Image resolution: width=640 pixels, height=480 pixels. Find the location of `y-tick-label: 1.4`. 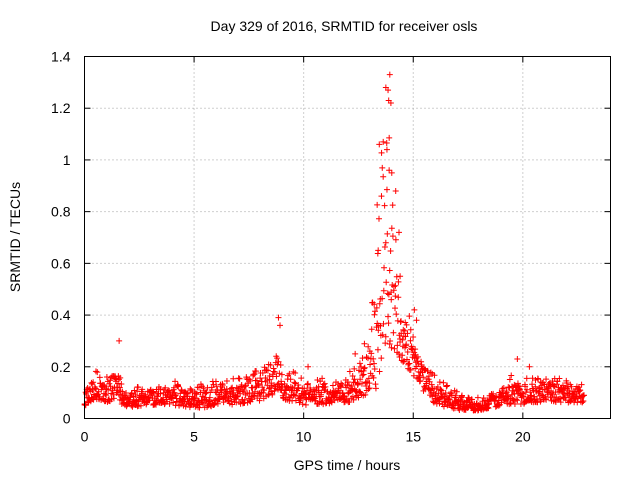

y-tick-label: 1.4 is located at coordinates (61, 57).